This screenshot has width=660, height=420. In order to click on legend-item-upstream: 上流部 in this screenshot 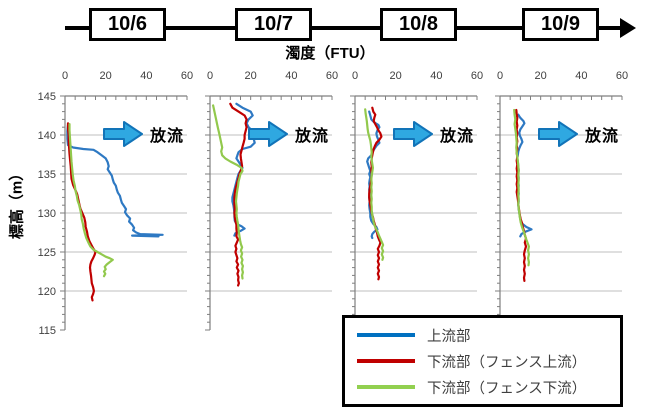, I will do `click(485, 335)`.